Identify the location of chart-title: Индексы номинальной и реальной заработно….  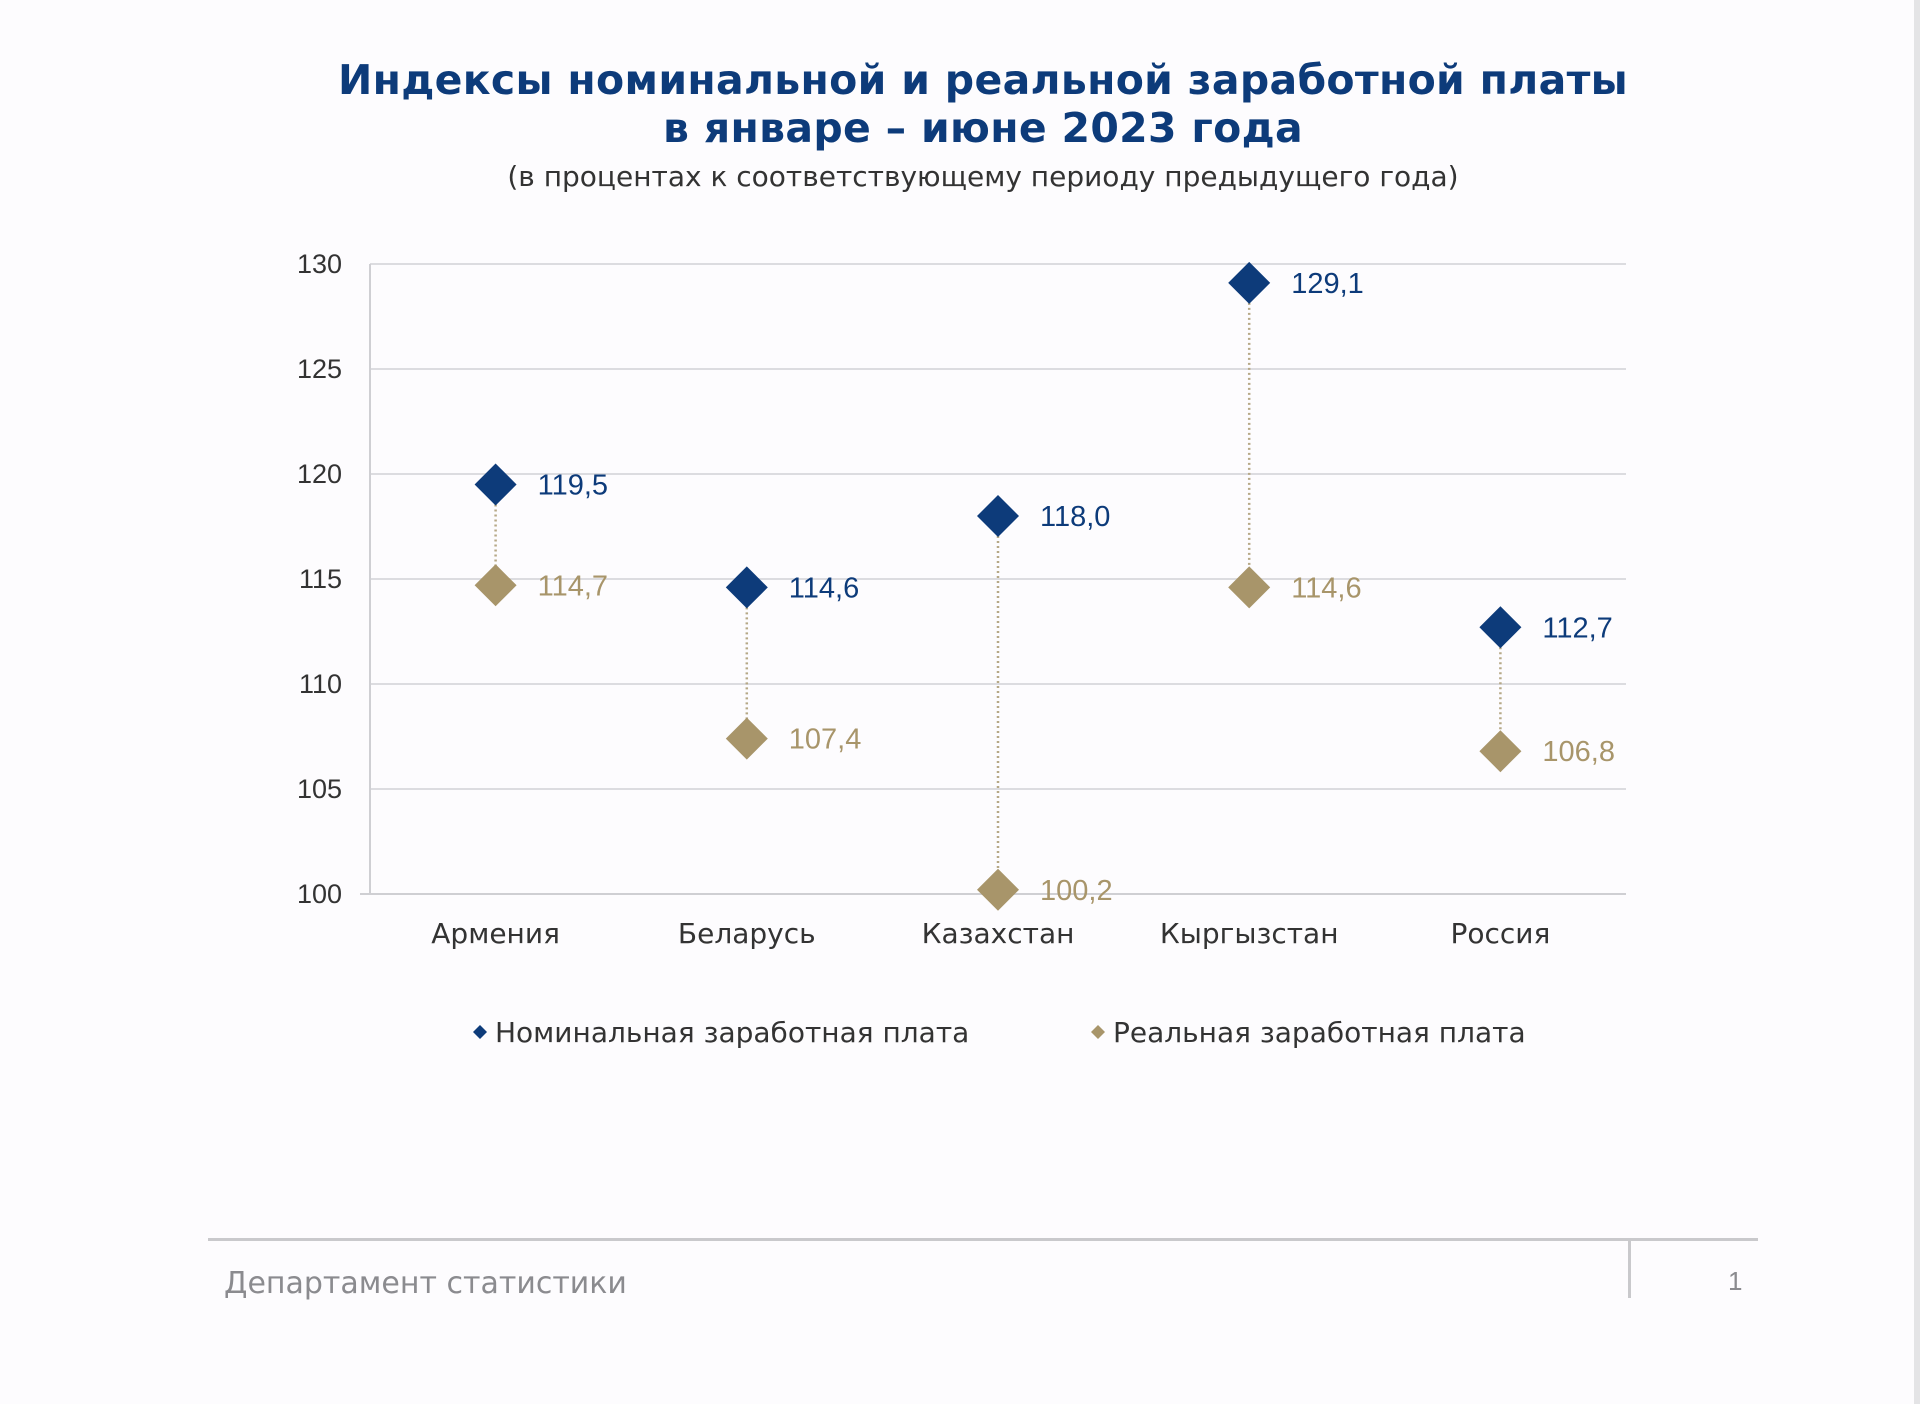
(983, 80).